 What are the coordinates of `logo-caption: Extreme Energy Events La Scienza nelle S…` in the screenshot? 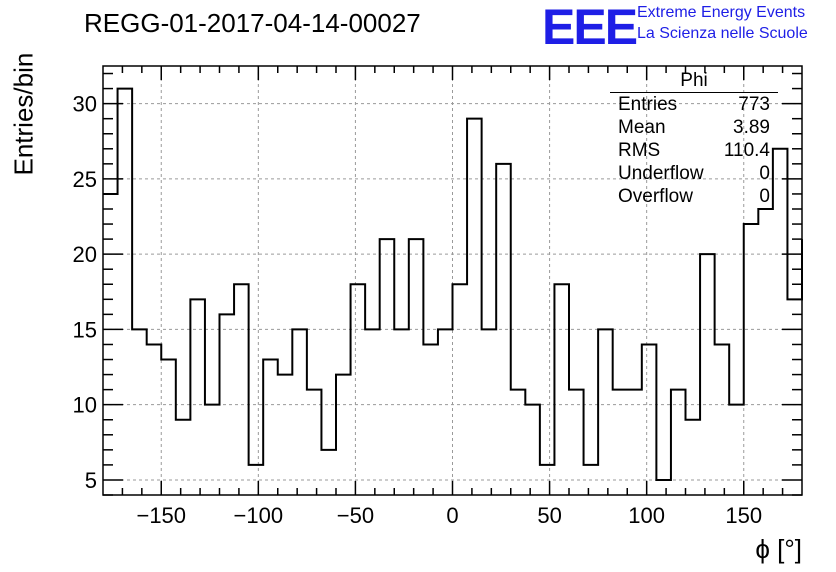 It's located at (722, 23).